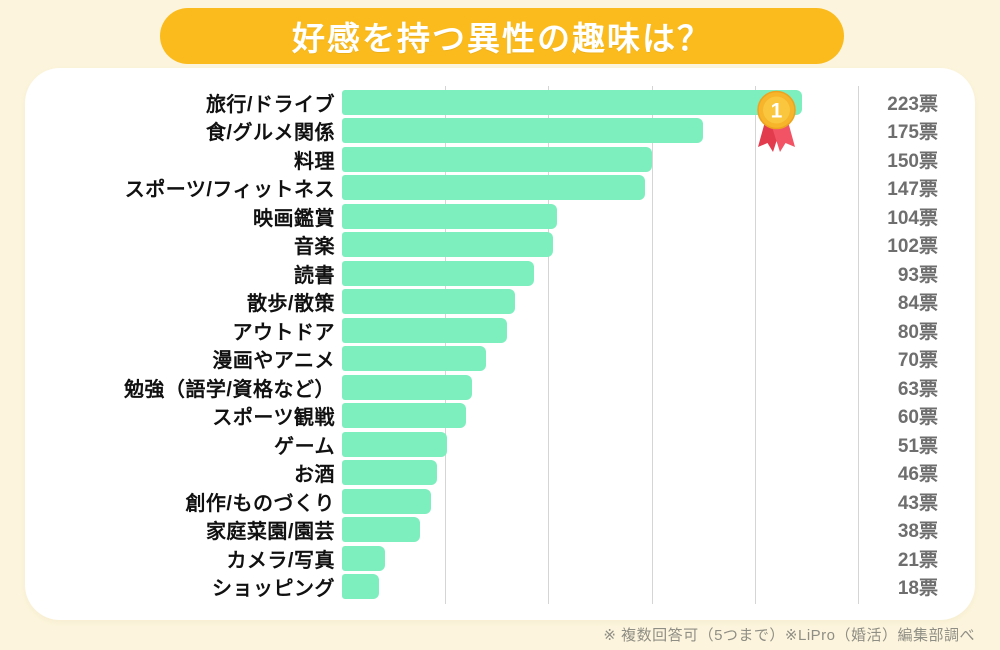 This screenshot has height=650, width=1000. Describe the element at coordinates (917, 503) in the screenshot. I see `vote-count-label: 43票` at that location.